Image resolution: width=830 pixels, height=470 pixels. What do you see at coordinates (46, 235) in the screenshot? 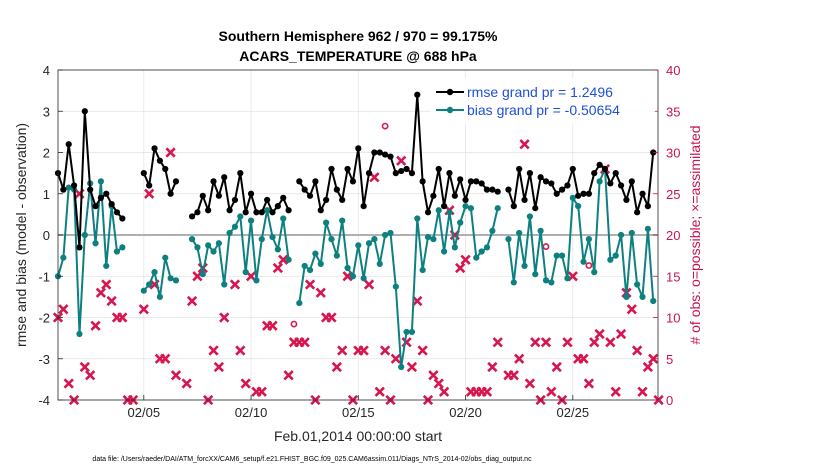
I see `y-tick-label: 0` at bounding box center [46, 235].